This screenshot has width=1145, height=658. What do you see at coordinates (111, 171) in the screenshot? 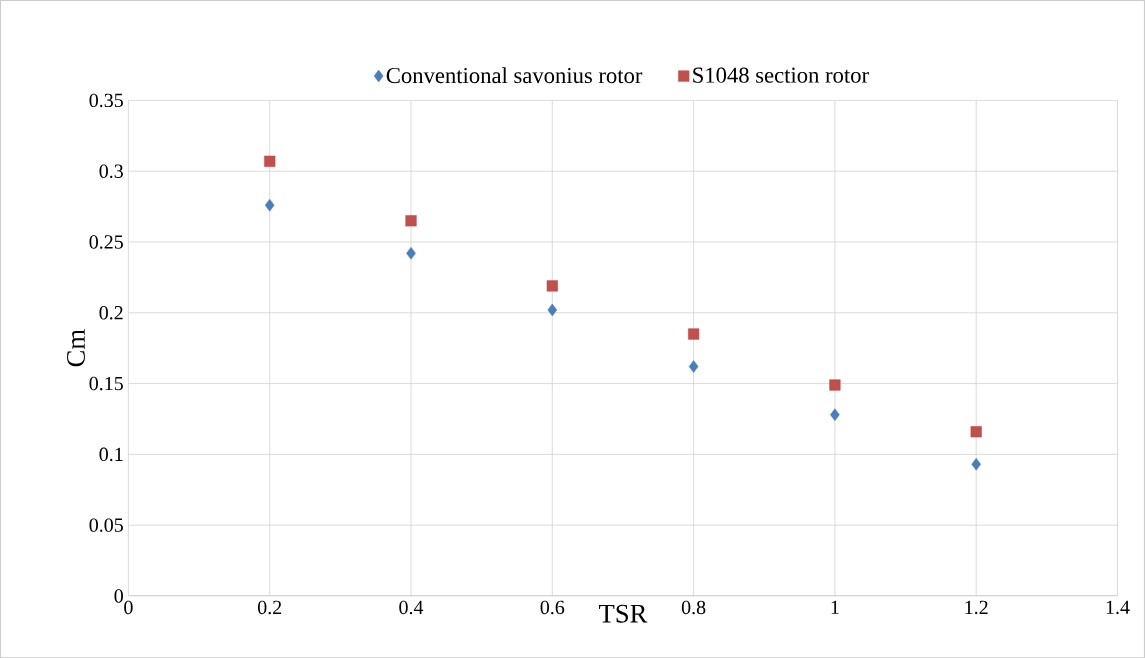
I see `y-tick-label: 0.3` at bounding box center [111, 171].